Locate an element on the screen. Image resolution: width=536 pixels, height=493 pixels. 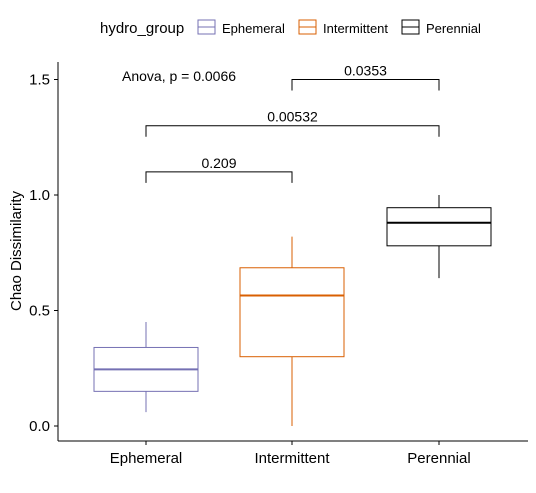
x-ticks: Ephemeral Intermittent Perennial is located at coordinates (290, 454).